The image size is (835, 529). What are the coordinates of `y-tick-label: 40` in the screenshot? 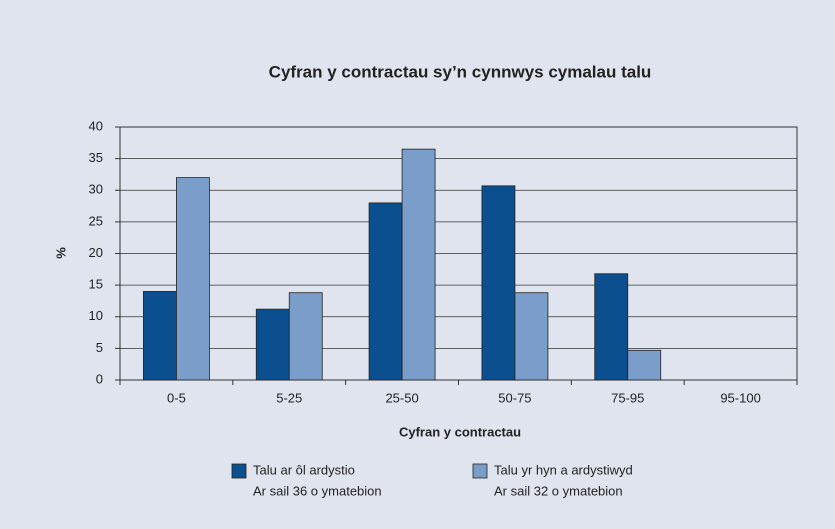 It's located at (96, 125).